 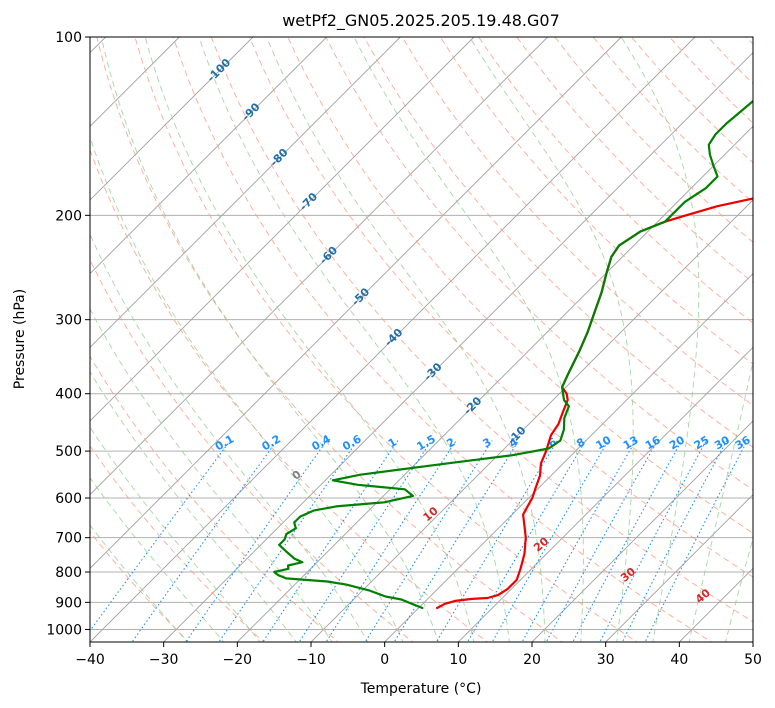 I want to click on mixing-ratio-label: 2, so click(x=450, y=442).